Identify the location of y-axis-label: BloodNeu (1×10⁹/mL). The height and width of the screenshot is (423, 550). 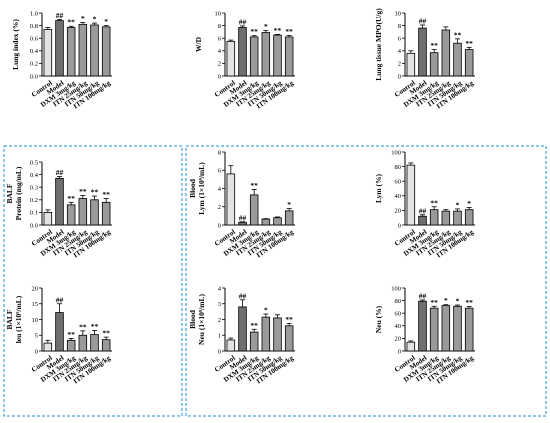
(197, 319).